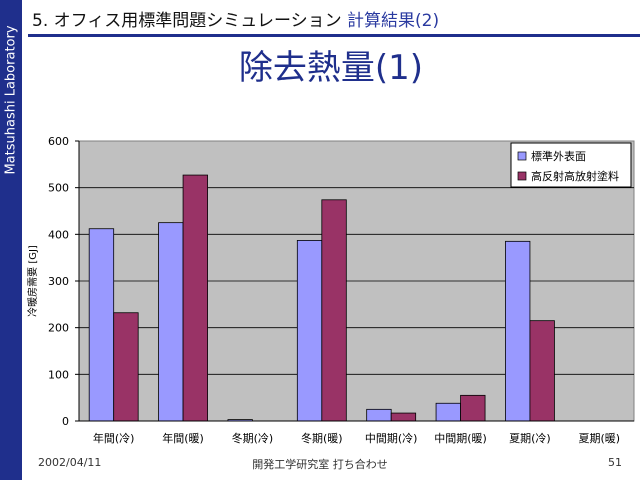  What do you see at coordinates (58, 328) in the screenshot?
I see `y-tick-label: 200` at bounding box center [58, 328].